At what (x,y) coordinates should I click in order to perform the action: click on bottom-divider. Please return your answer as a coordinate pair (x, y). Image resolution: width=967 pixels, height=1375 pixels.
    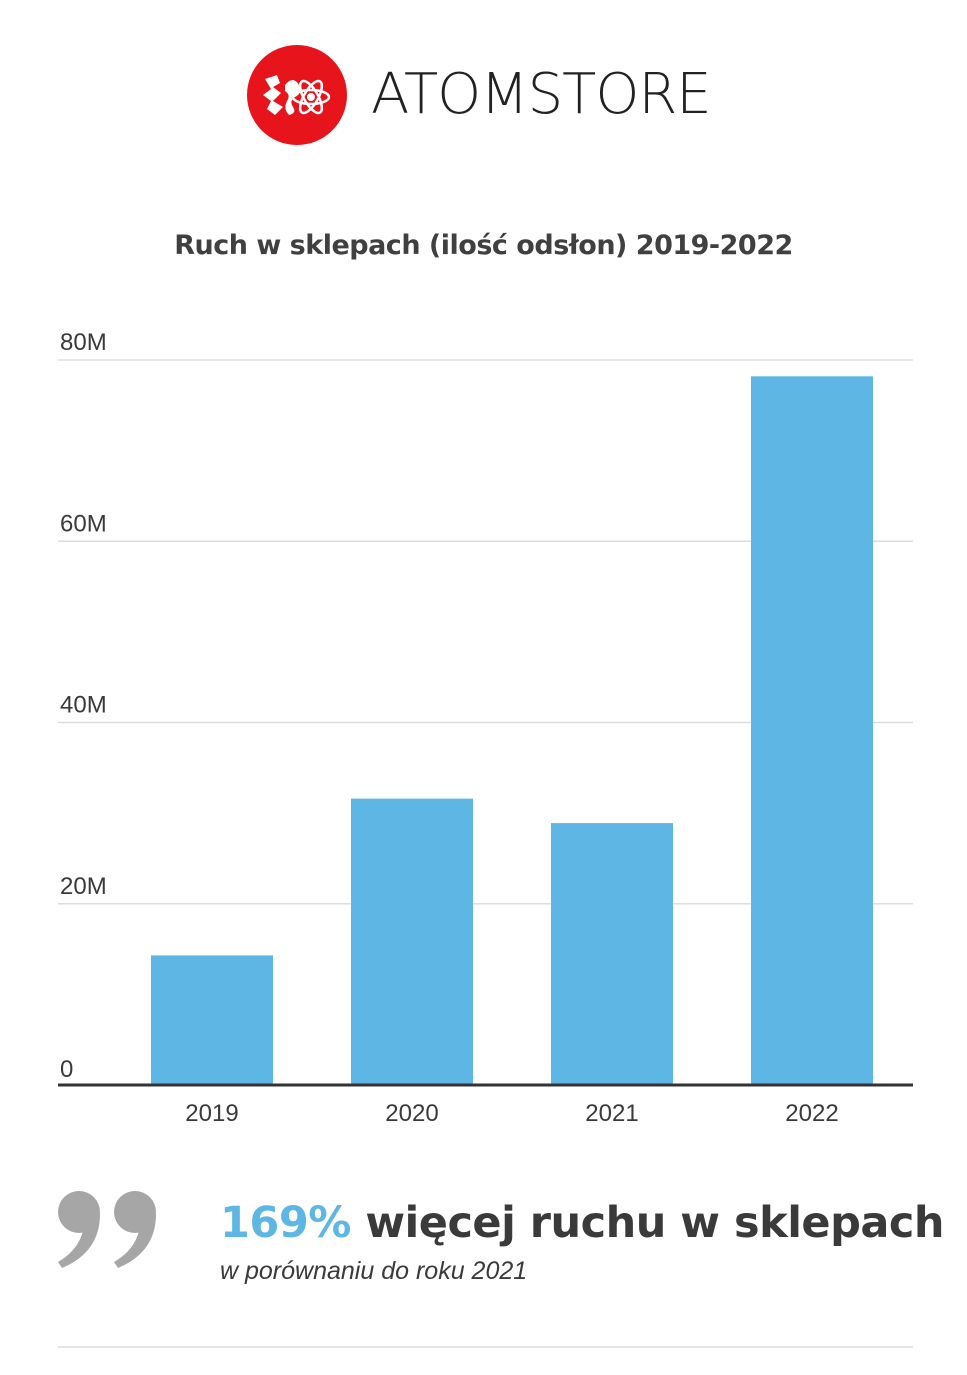
    Looking at the image, I should click on (485, 1347).